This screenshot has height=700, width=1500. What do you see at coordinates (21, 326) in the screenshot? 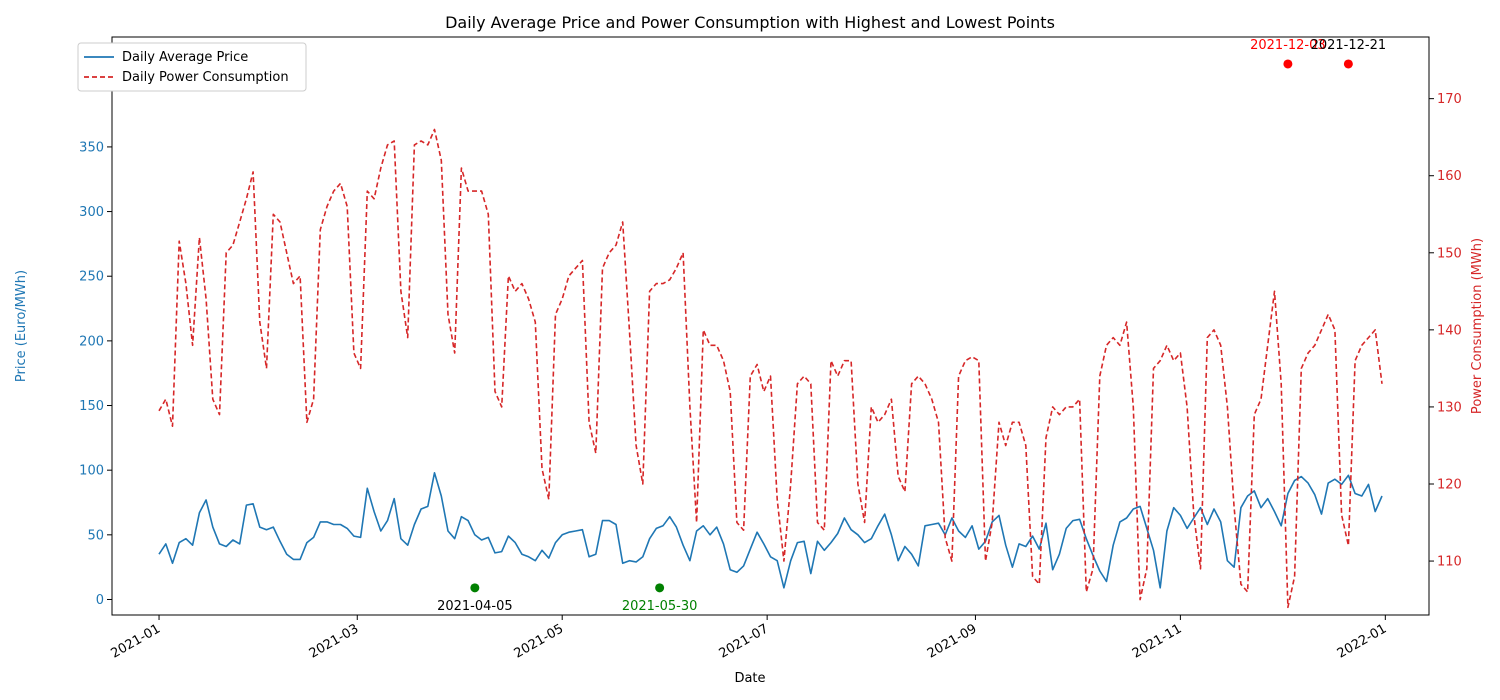
I see `y-axis-left-label: Price (Euro/MWh)` at bounding box center [21, 326].